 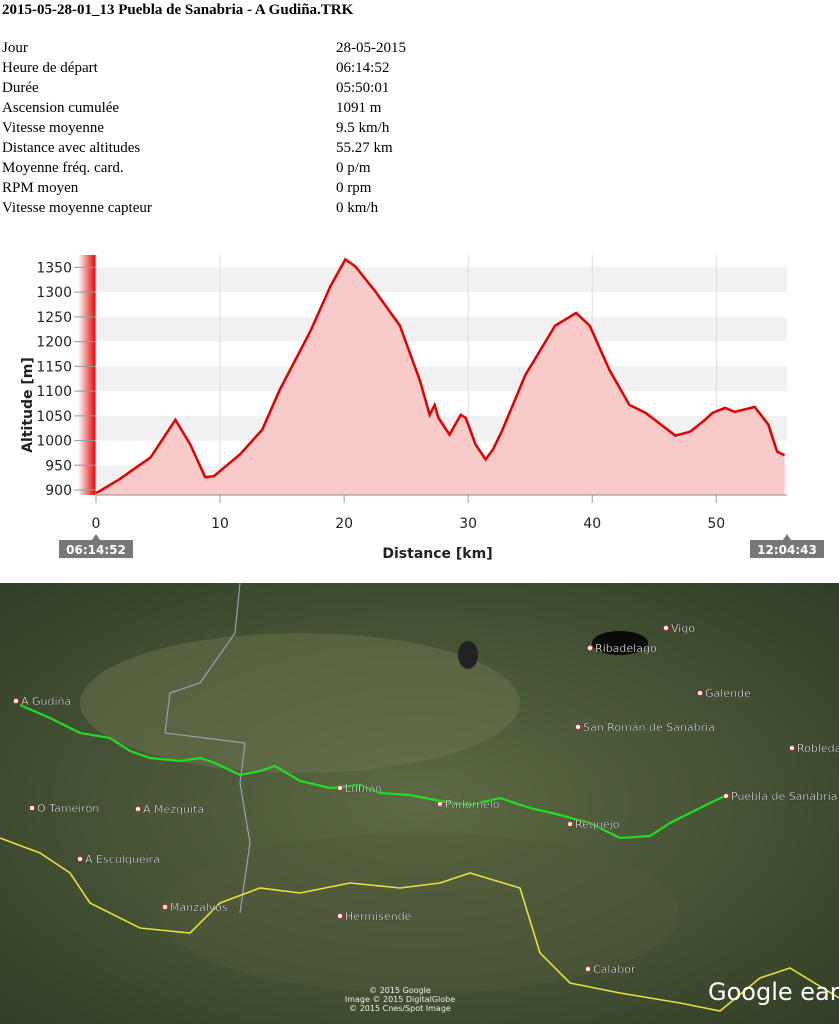 I want to click on info-value: 0 km/h, so click(x=357, y=208).